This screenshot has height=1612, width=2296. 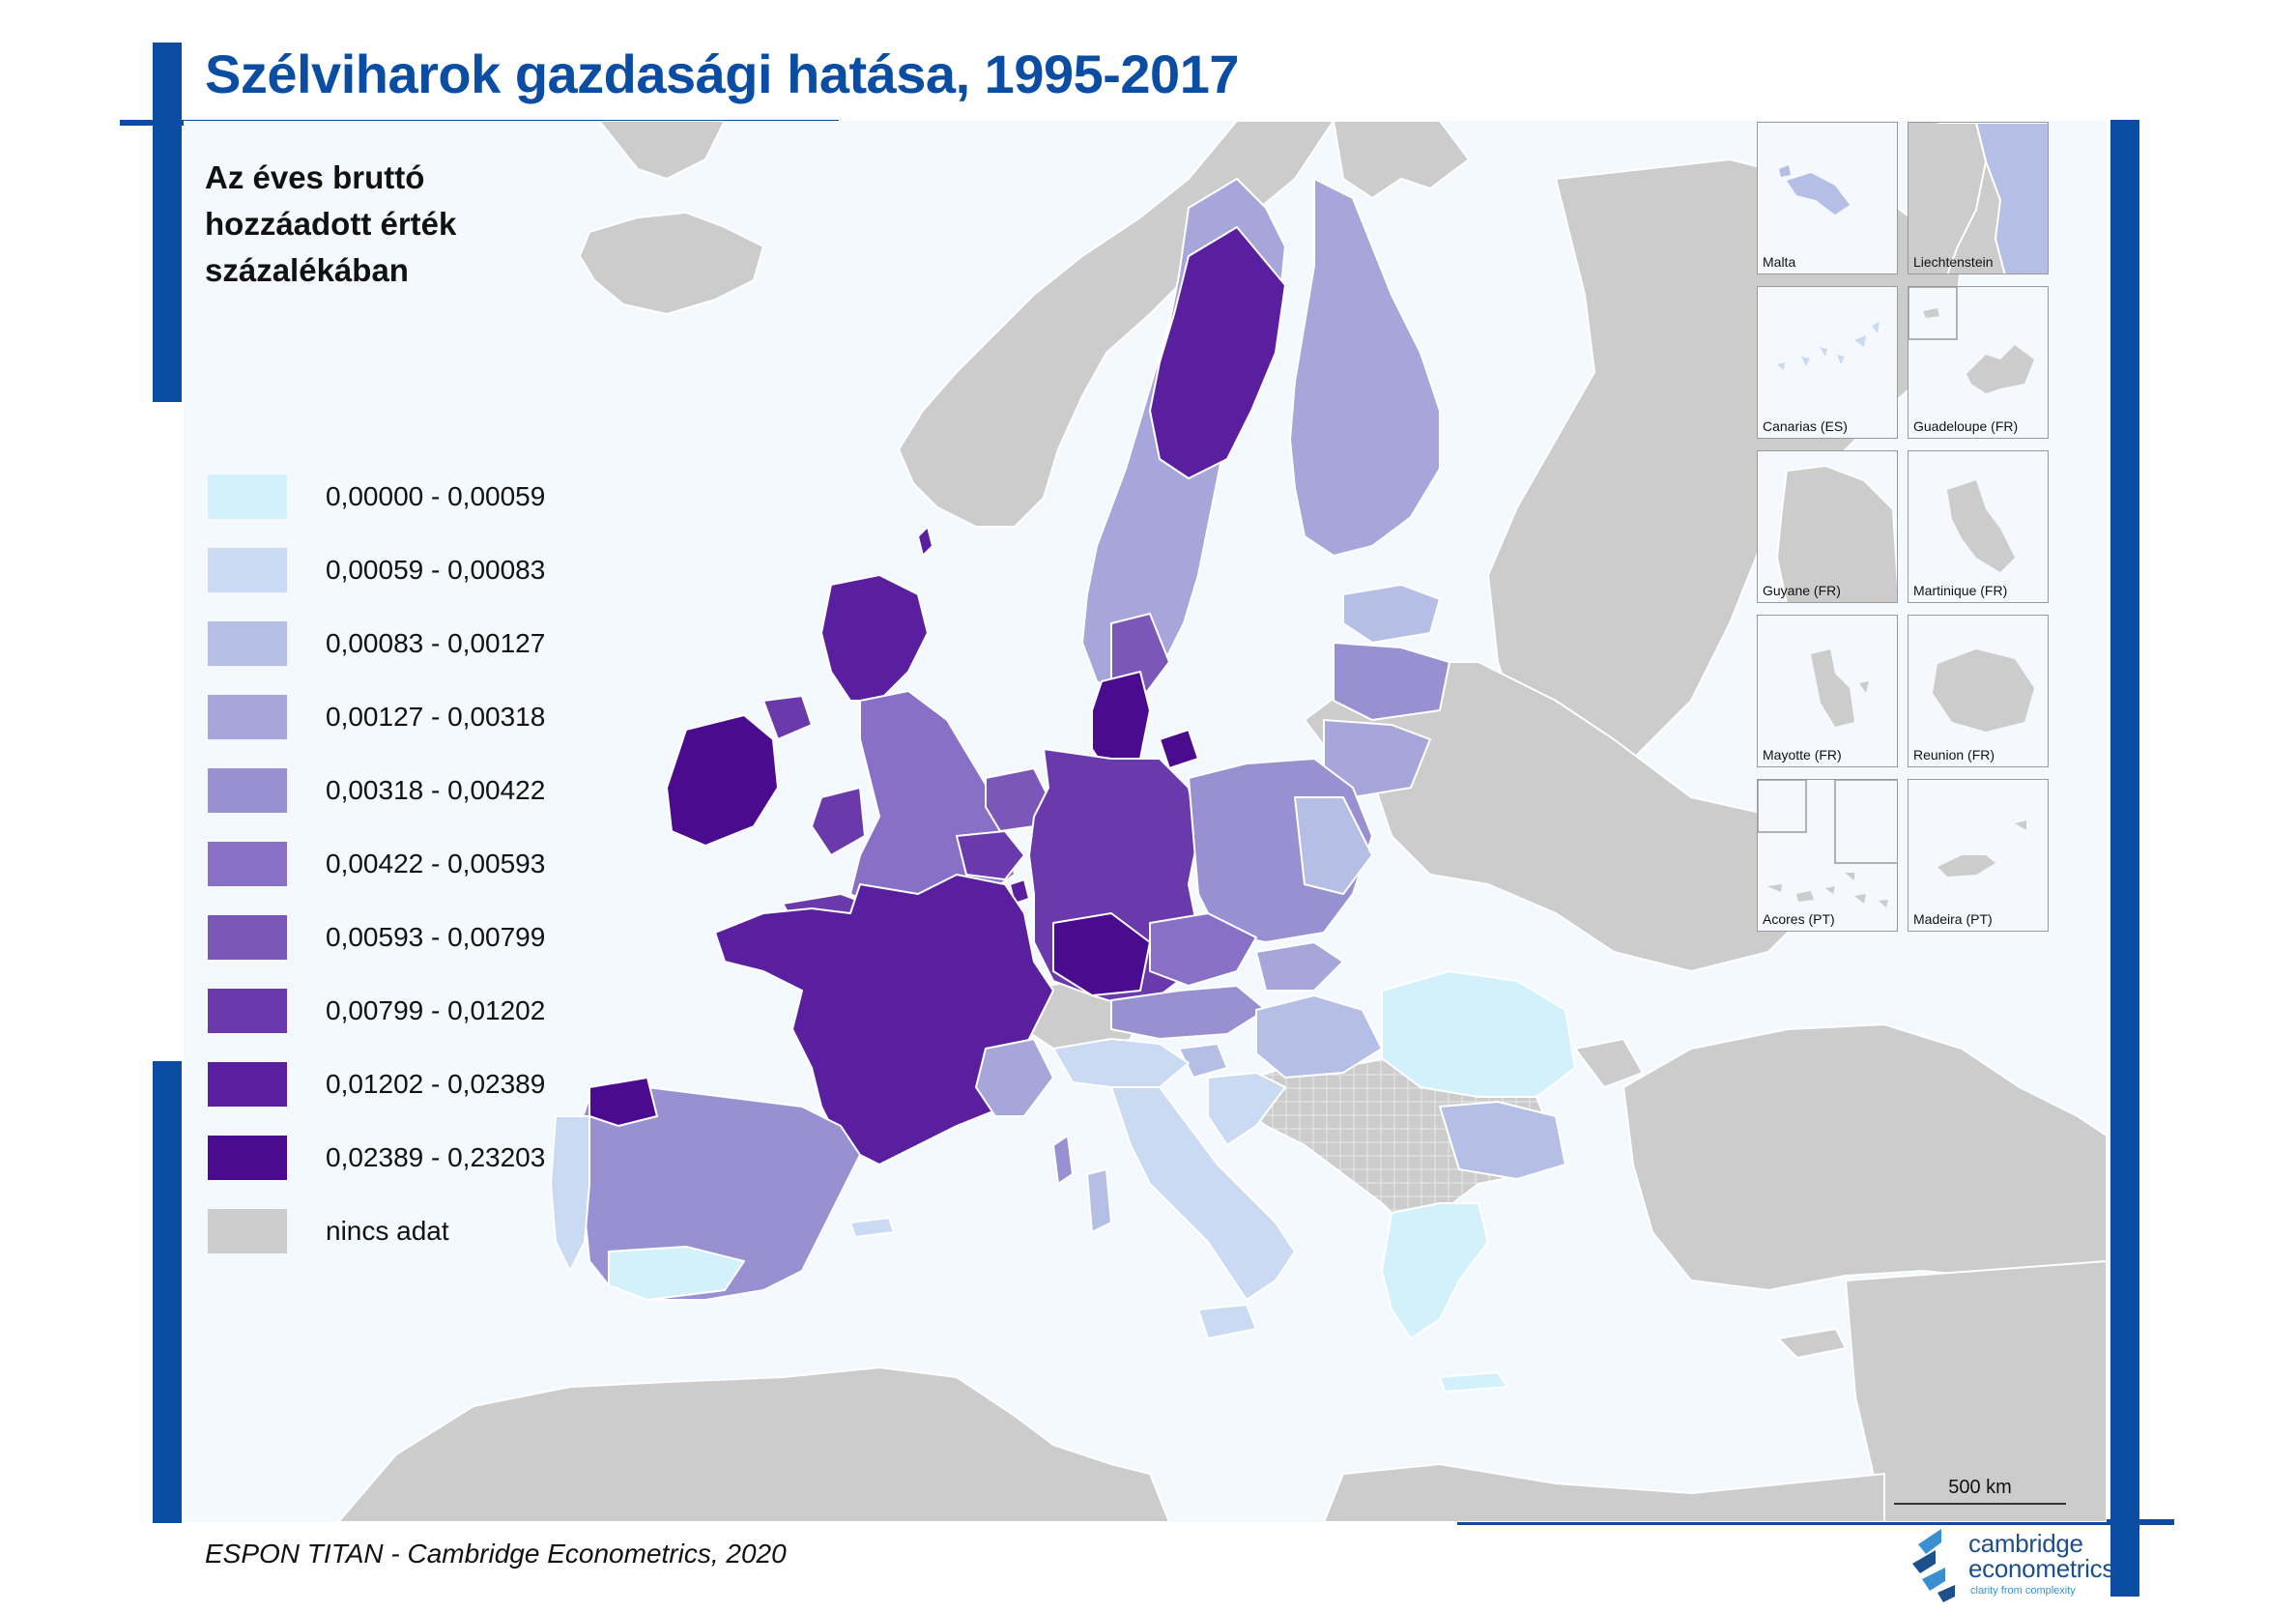 I want to click on middle-east, so click(x=1976, y=1391).